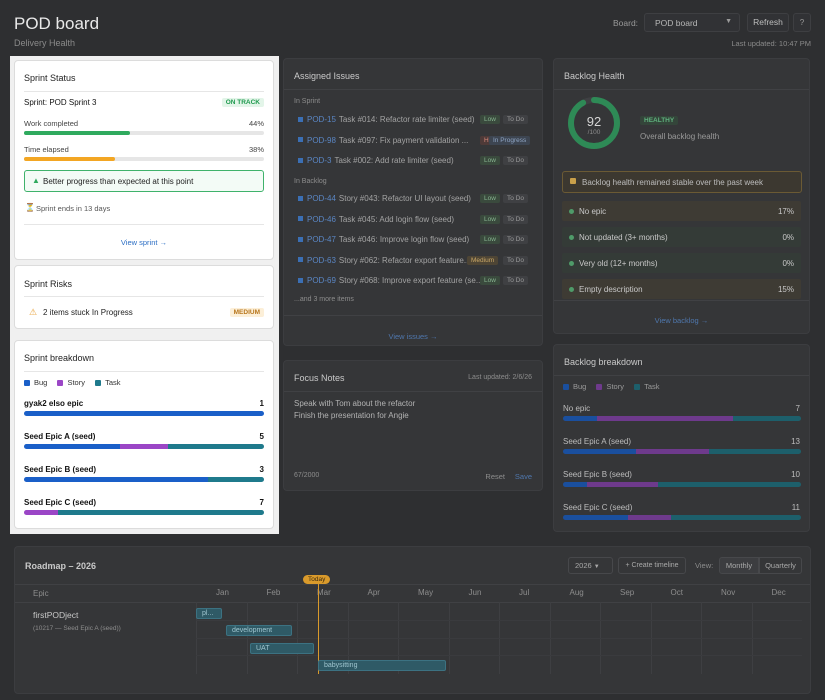 This screenshot has width=825, height=700. What do you see at coordinates (60, 436) in the screenshot?
I see `breakdown-row-label: Seed Epic A (seed)` at bounding box center [60, 436].